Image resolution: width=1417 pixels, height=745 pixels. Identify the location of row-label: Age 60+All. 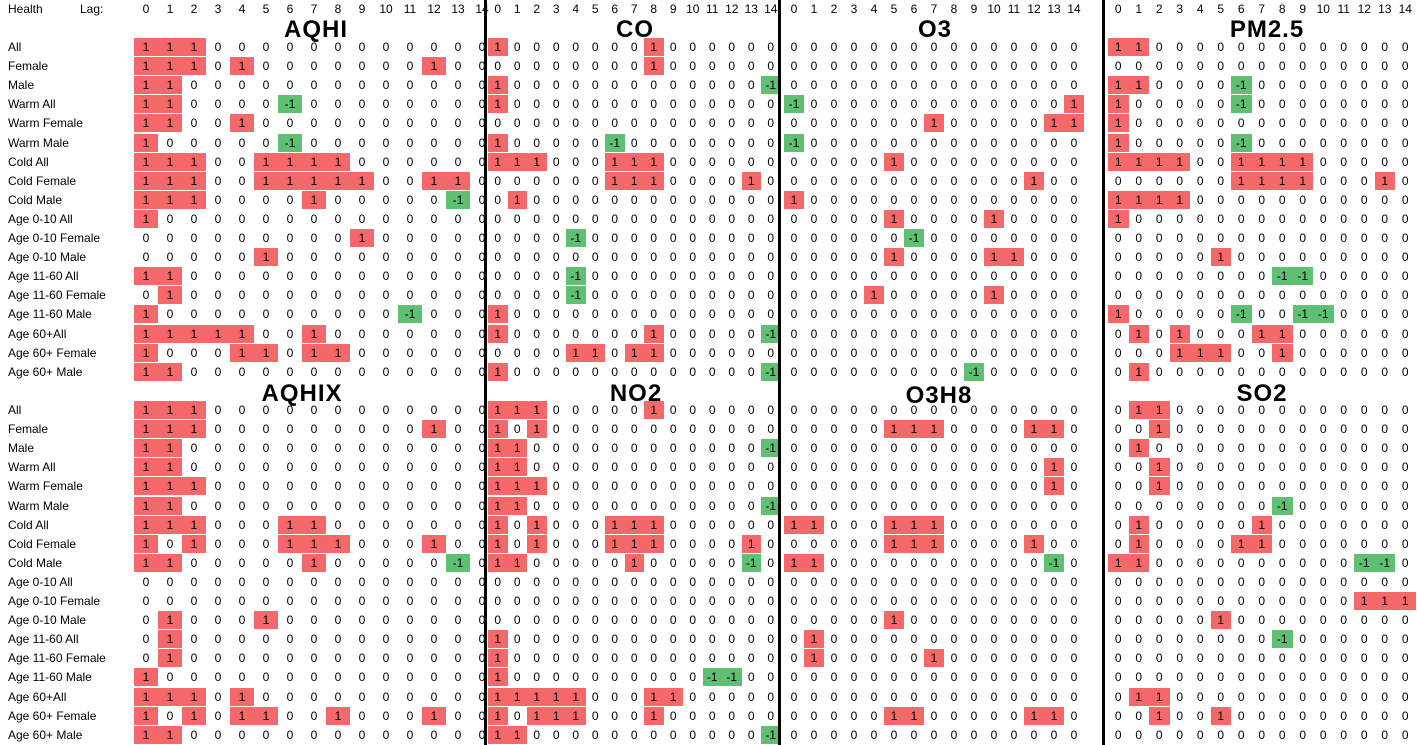
(37, 333).